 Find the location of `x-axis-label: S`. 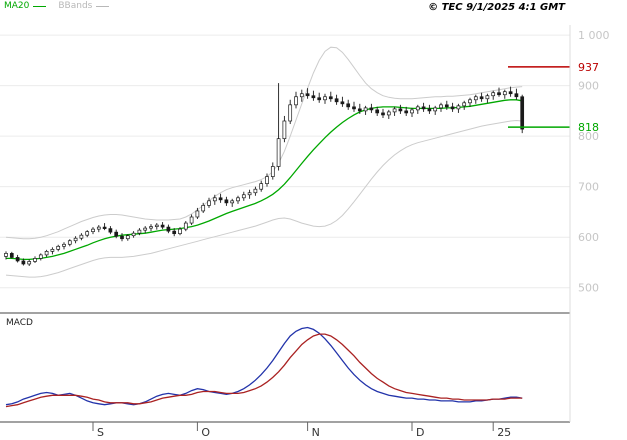

x-axis-label: S is located at coordinates (100, 432).